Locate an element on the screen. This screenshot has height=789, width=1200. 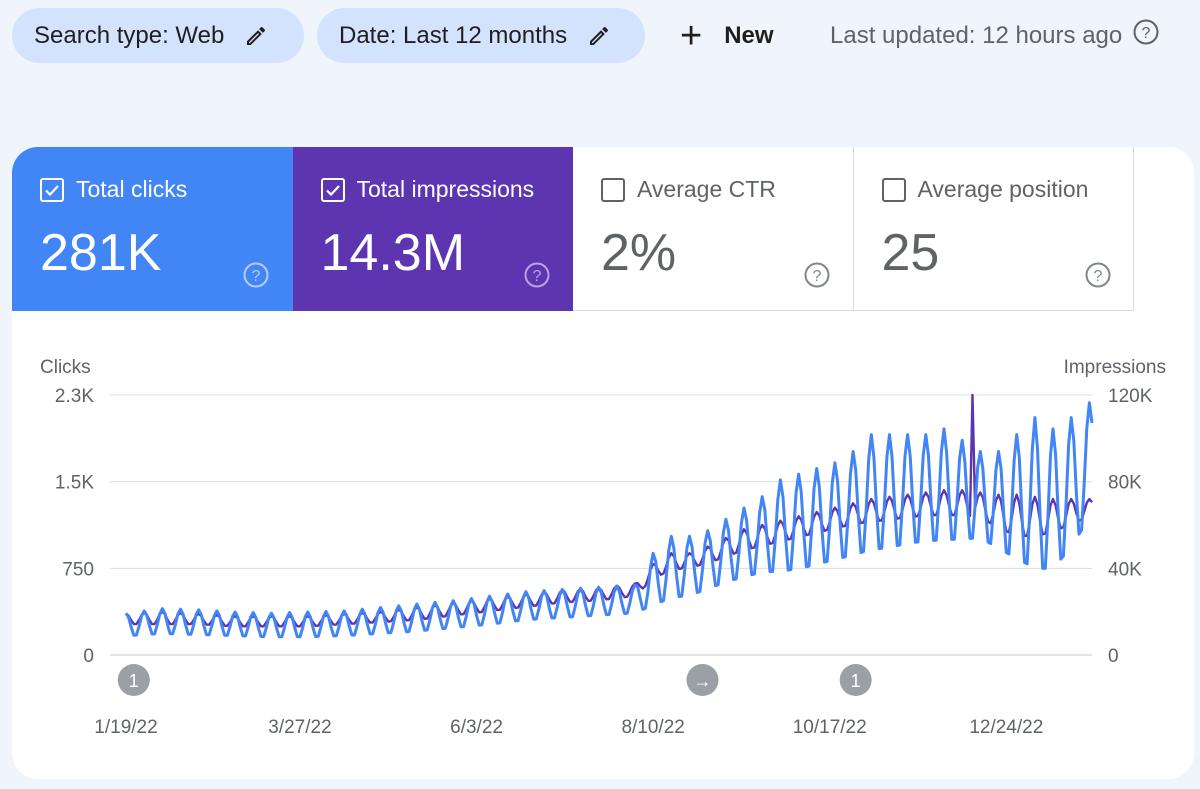
right-tick-label: 0 is located at coordinates (1113, 656).